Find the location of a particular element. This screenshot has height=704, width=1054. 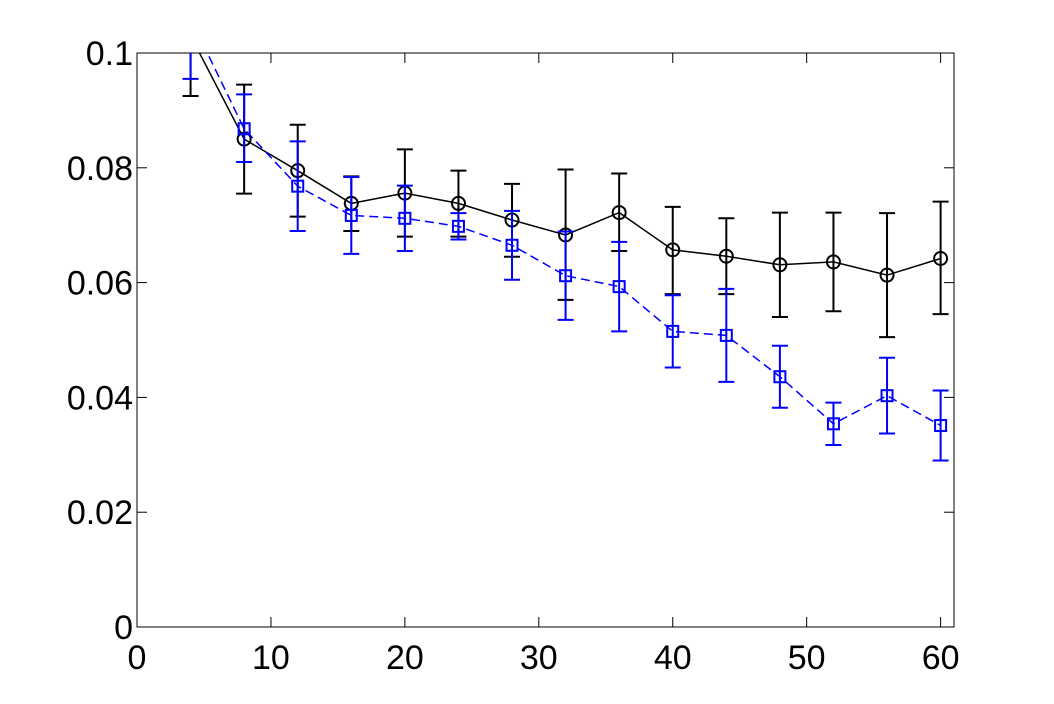

x-tick-label: 40 is located at coordinates (673, 658).